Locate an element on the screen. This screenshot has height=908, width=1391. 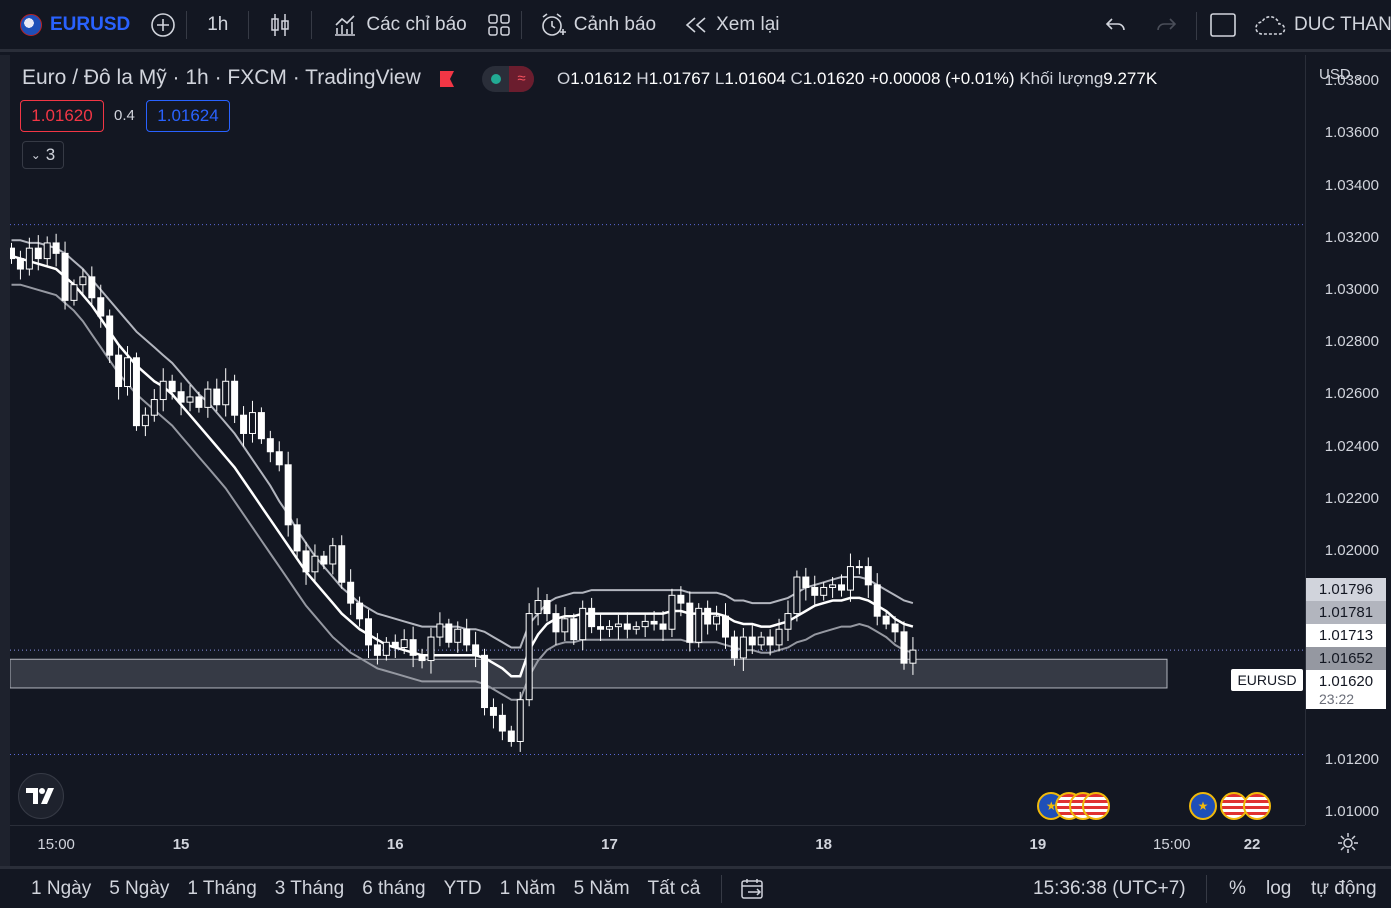
percent-toggle: % is located at coordinates (1237, 888).